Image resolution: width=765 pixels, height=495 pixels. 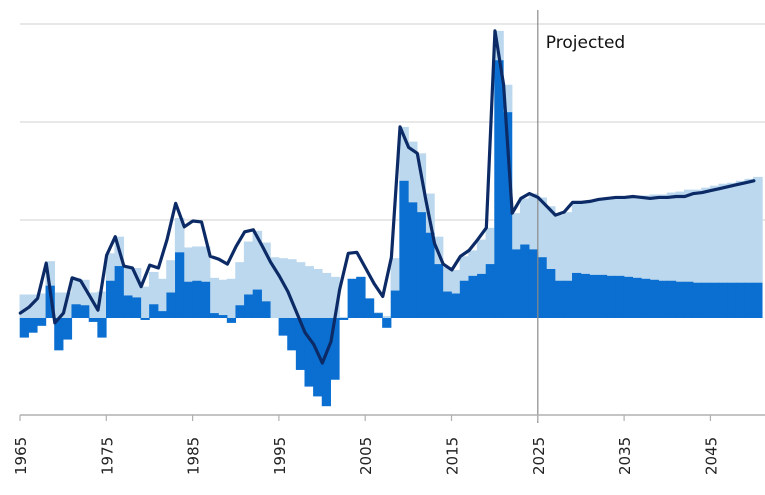 I want to click on x-tick-label: 2005, so click(x=366, y=456).